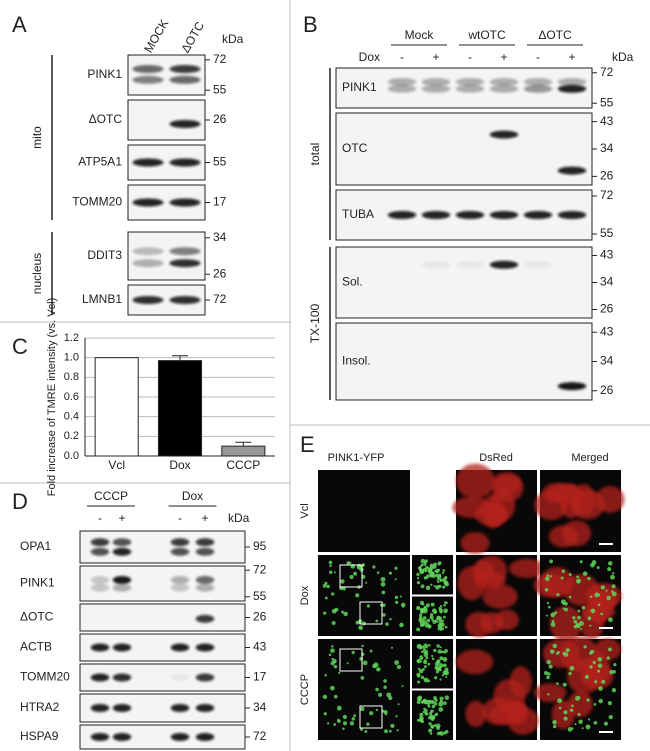  What do you see at coordinates (40, 707) in the screenshot?
I see `blot-label: HTRA2` at bounding box center [40, 707].